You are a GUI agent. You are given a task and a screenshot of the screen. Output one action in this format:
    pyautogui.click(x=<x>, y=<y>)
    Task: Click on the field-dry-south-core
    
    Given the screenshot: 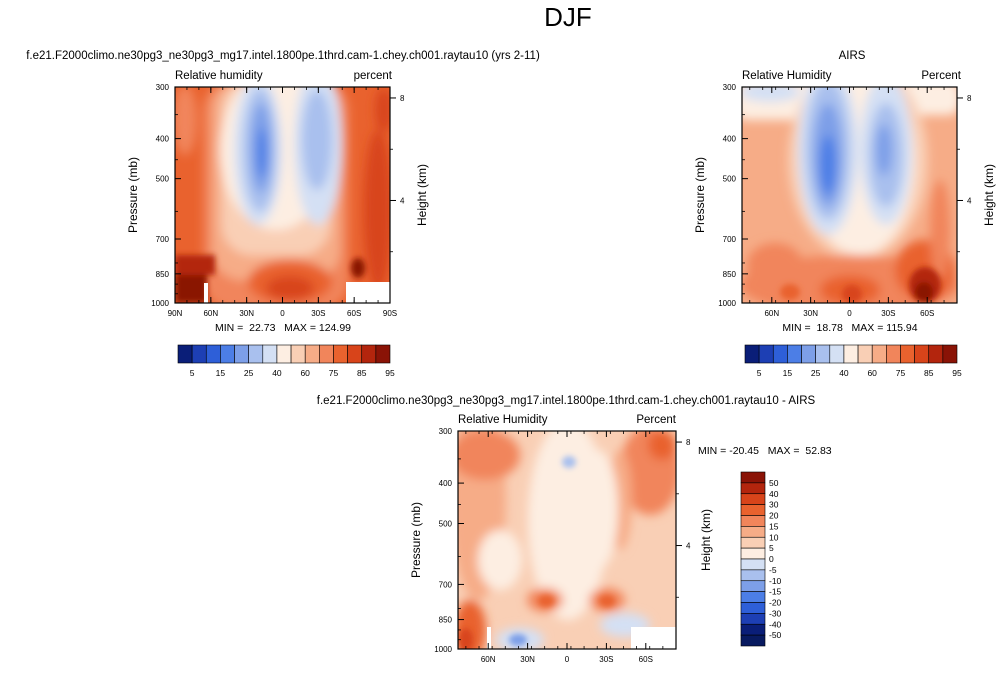 What is the action you would take?
    pyautogui.click(x=884, y=150)
    